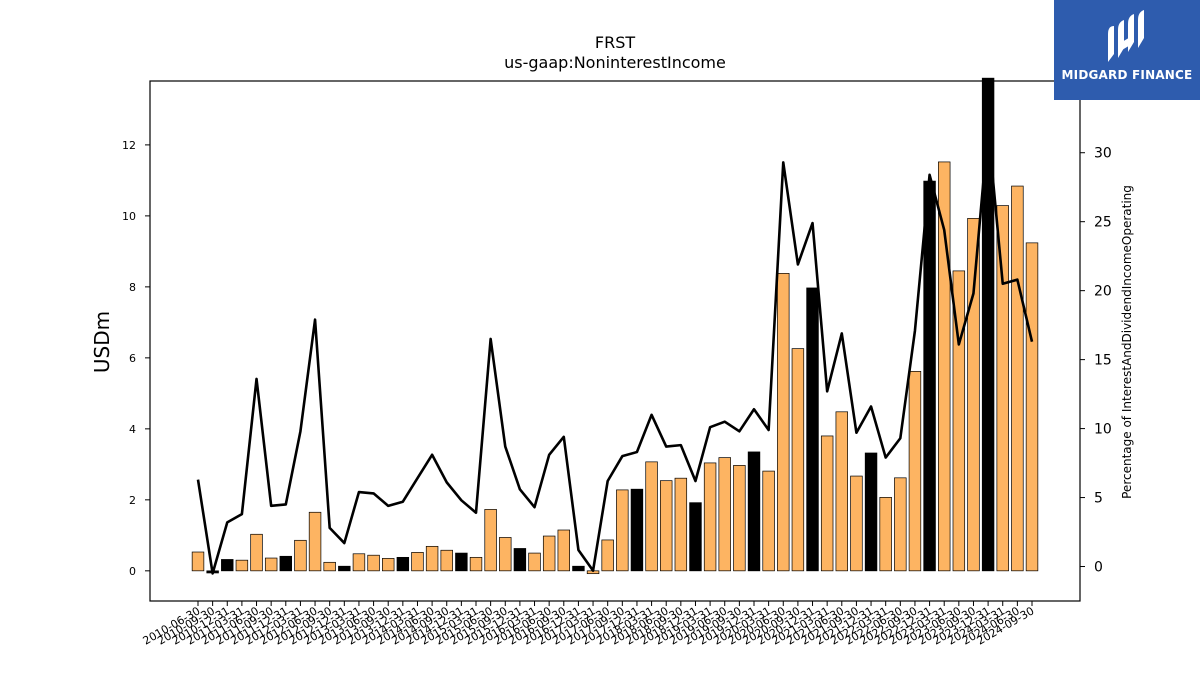  I want to click on y2-tick-label: 15, so click(1103, 361).